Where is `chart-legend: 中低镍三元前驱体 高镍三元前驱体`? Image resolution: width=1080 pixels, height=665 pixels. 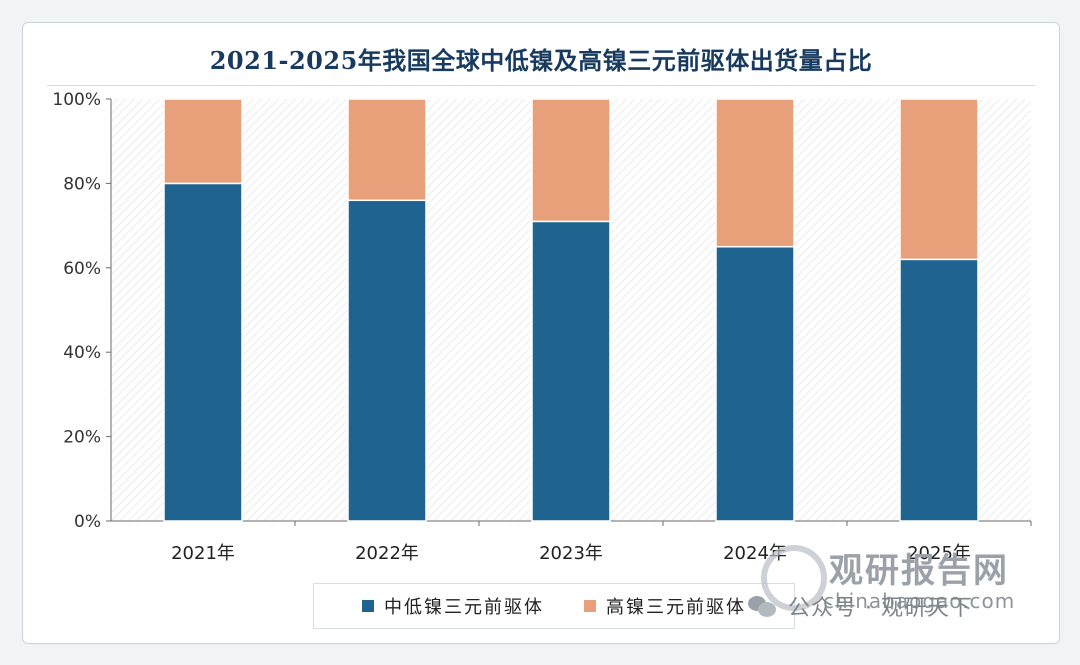 chart-legend: 中低镍三元前驱体 高镍三元前驱体 is located at coordinates (554, 606).